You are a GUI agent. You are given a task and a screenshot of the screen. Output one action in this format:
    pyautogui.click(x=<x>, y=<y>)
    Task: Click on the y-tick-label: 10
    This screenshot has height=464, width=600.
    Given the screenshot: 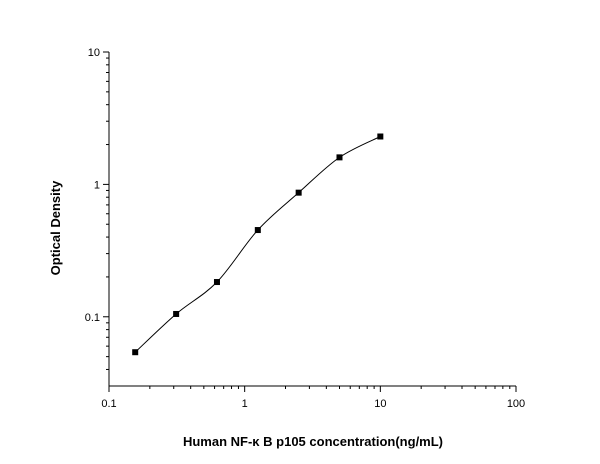 What is the action you would take?
    pyautogui.click(x=94, y=53)
    